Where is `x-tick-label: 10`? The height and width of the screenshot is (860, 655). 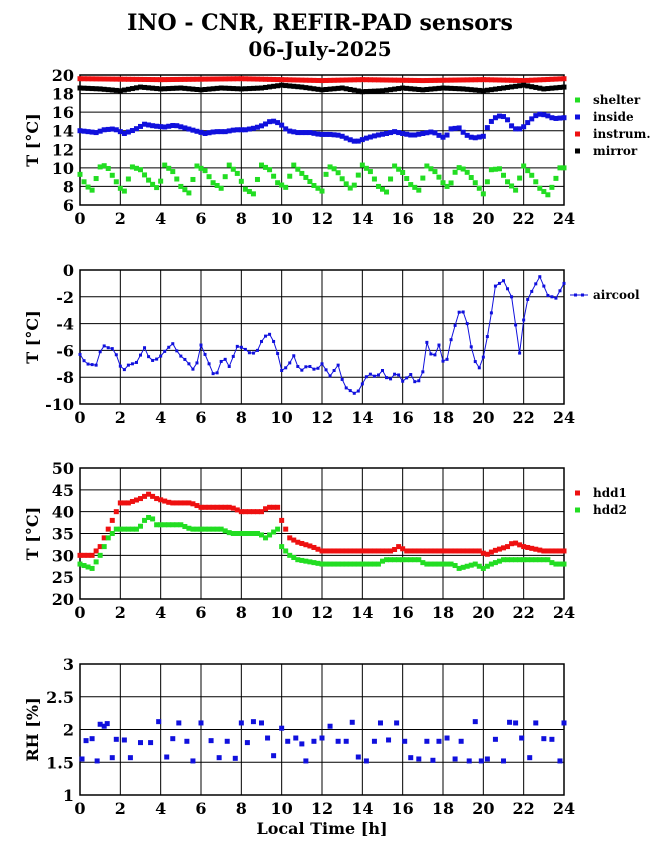
x-tick-label: 10 is located at coordinates (282, 612).